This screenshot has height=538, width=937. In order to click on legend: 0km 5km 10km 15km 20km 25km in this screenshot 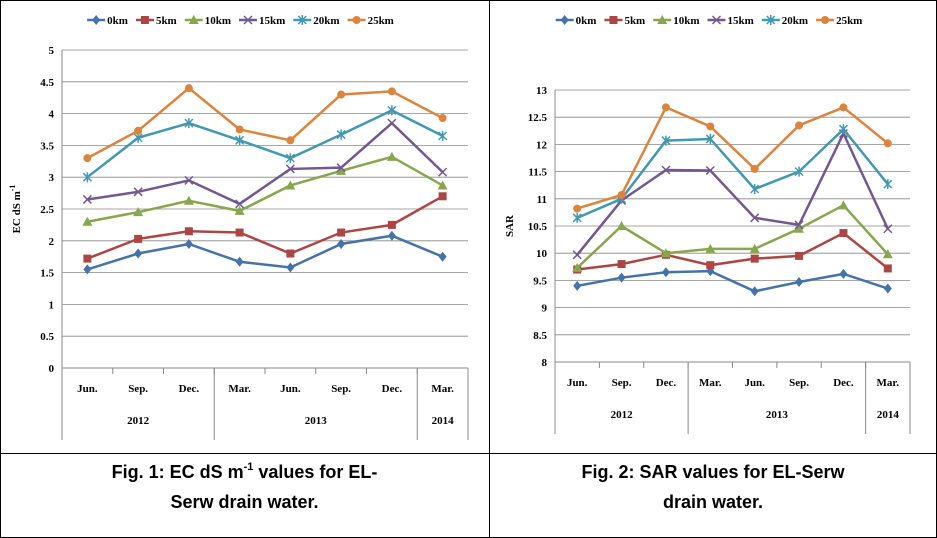, I will do `click(240, 21)`.